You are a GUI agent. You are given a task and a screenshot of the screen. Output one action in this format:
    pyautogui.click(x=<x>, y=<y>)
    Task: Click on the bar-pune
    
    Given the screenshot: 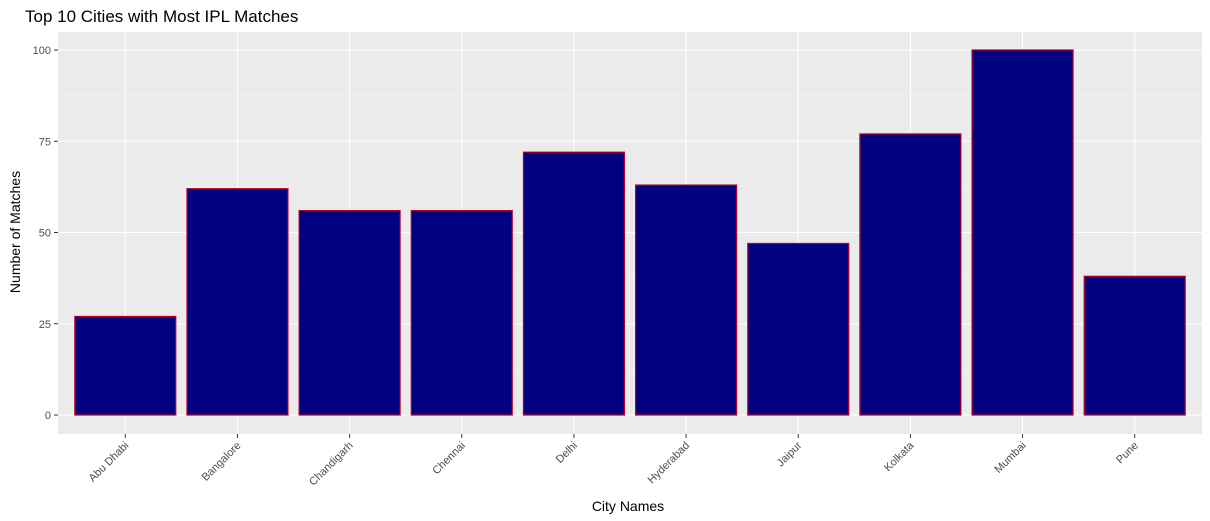 What is the action you would take?
    pyautogui.click(x=1134, y=345)
    